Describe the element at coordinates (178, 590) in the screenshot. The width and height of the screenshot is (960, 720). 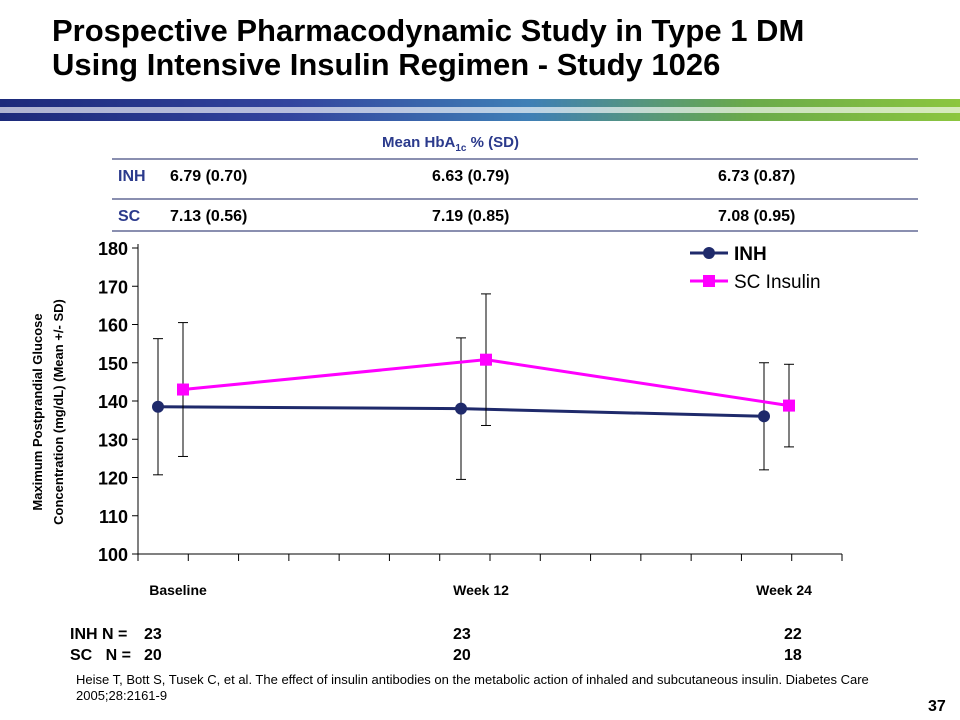
I see `x-category-label: Baseline` at that location.